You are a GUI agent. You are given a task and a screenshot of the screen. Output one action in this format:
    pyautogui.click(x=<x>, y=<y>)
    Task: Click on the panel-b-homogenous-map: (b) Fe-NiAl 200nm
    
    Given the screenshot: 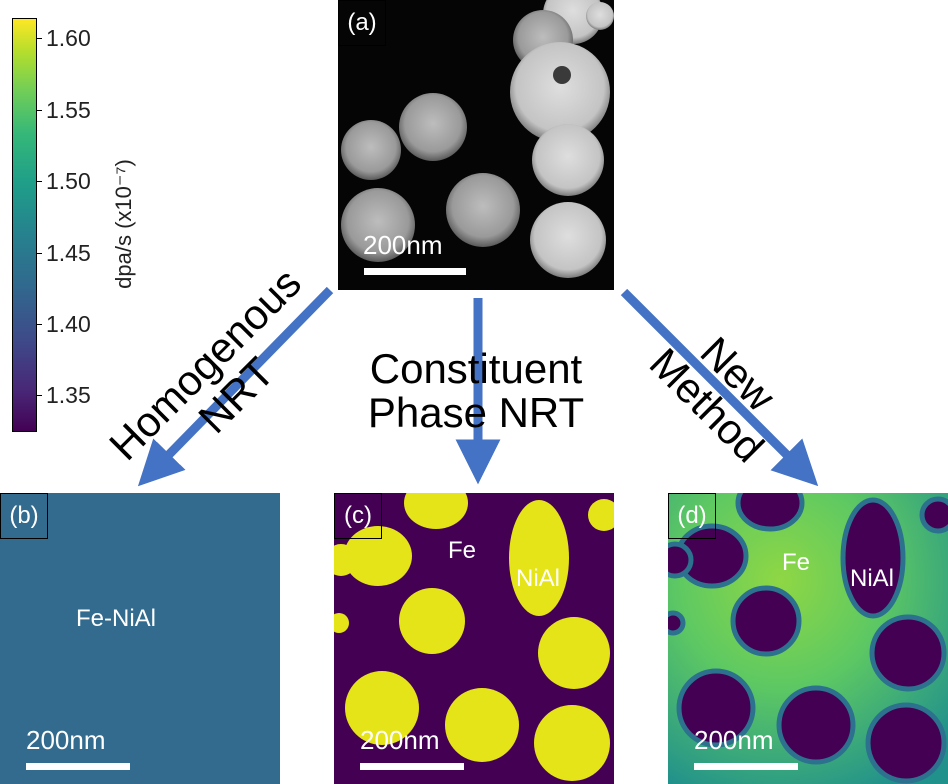 What is the action you would take?
    pyautogui.click(x=140, y=638)
    